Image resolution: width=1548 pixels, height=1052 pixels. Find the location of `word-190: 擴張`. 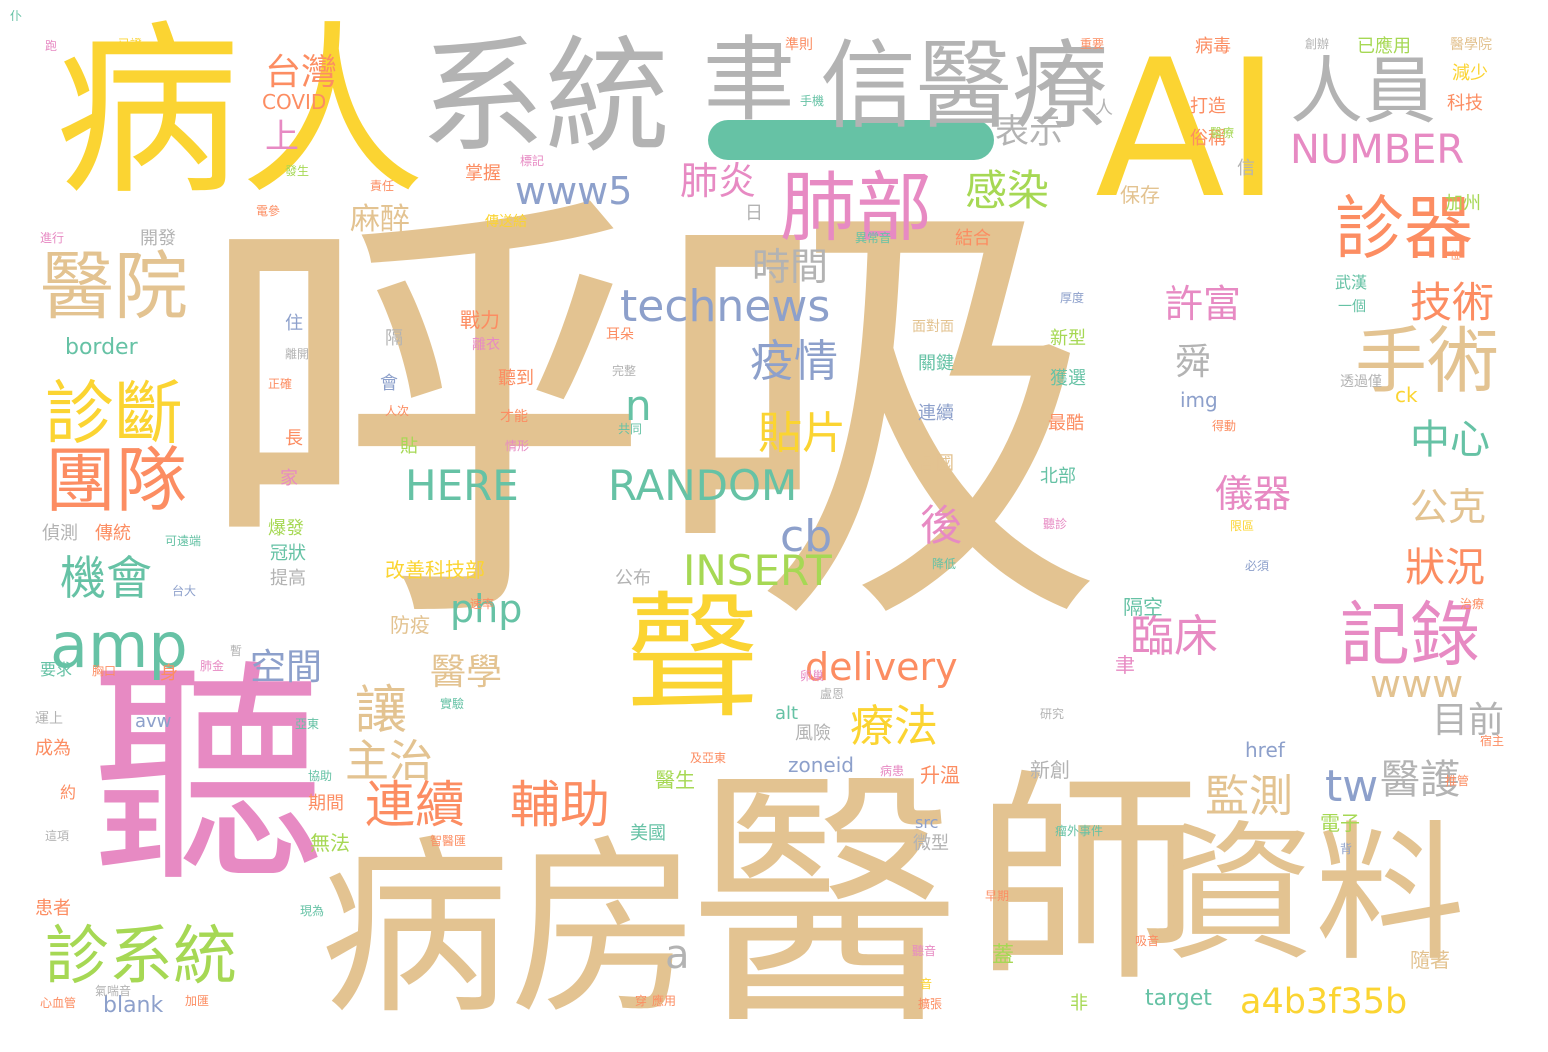

word-190: 擴張 is located at coordinates (930, 1004).